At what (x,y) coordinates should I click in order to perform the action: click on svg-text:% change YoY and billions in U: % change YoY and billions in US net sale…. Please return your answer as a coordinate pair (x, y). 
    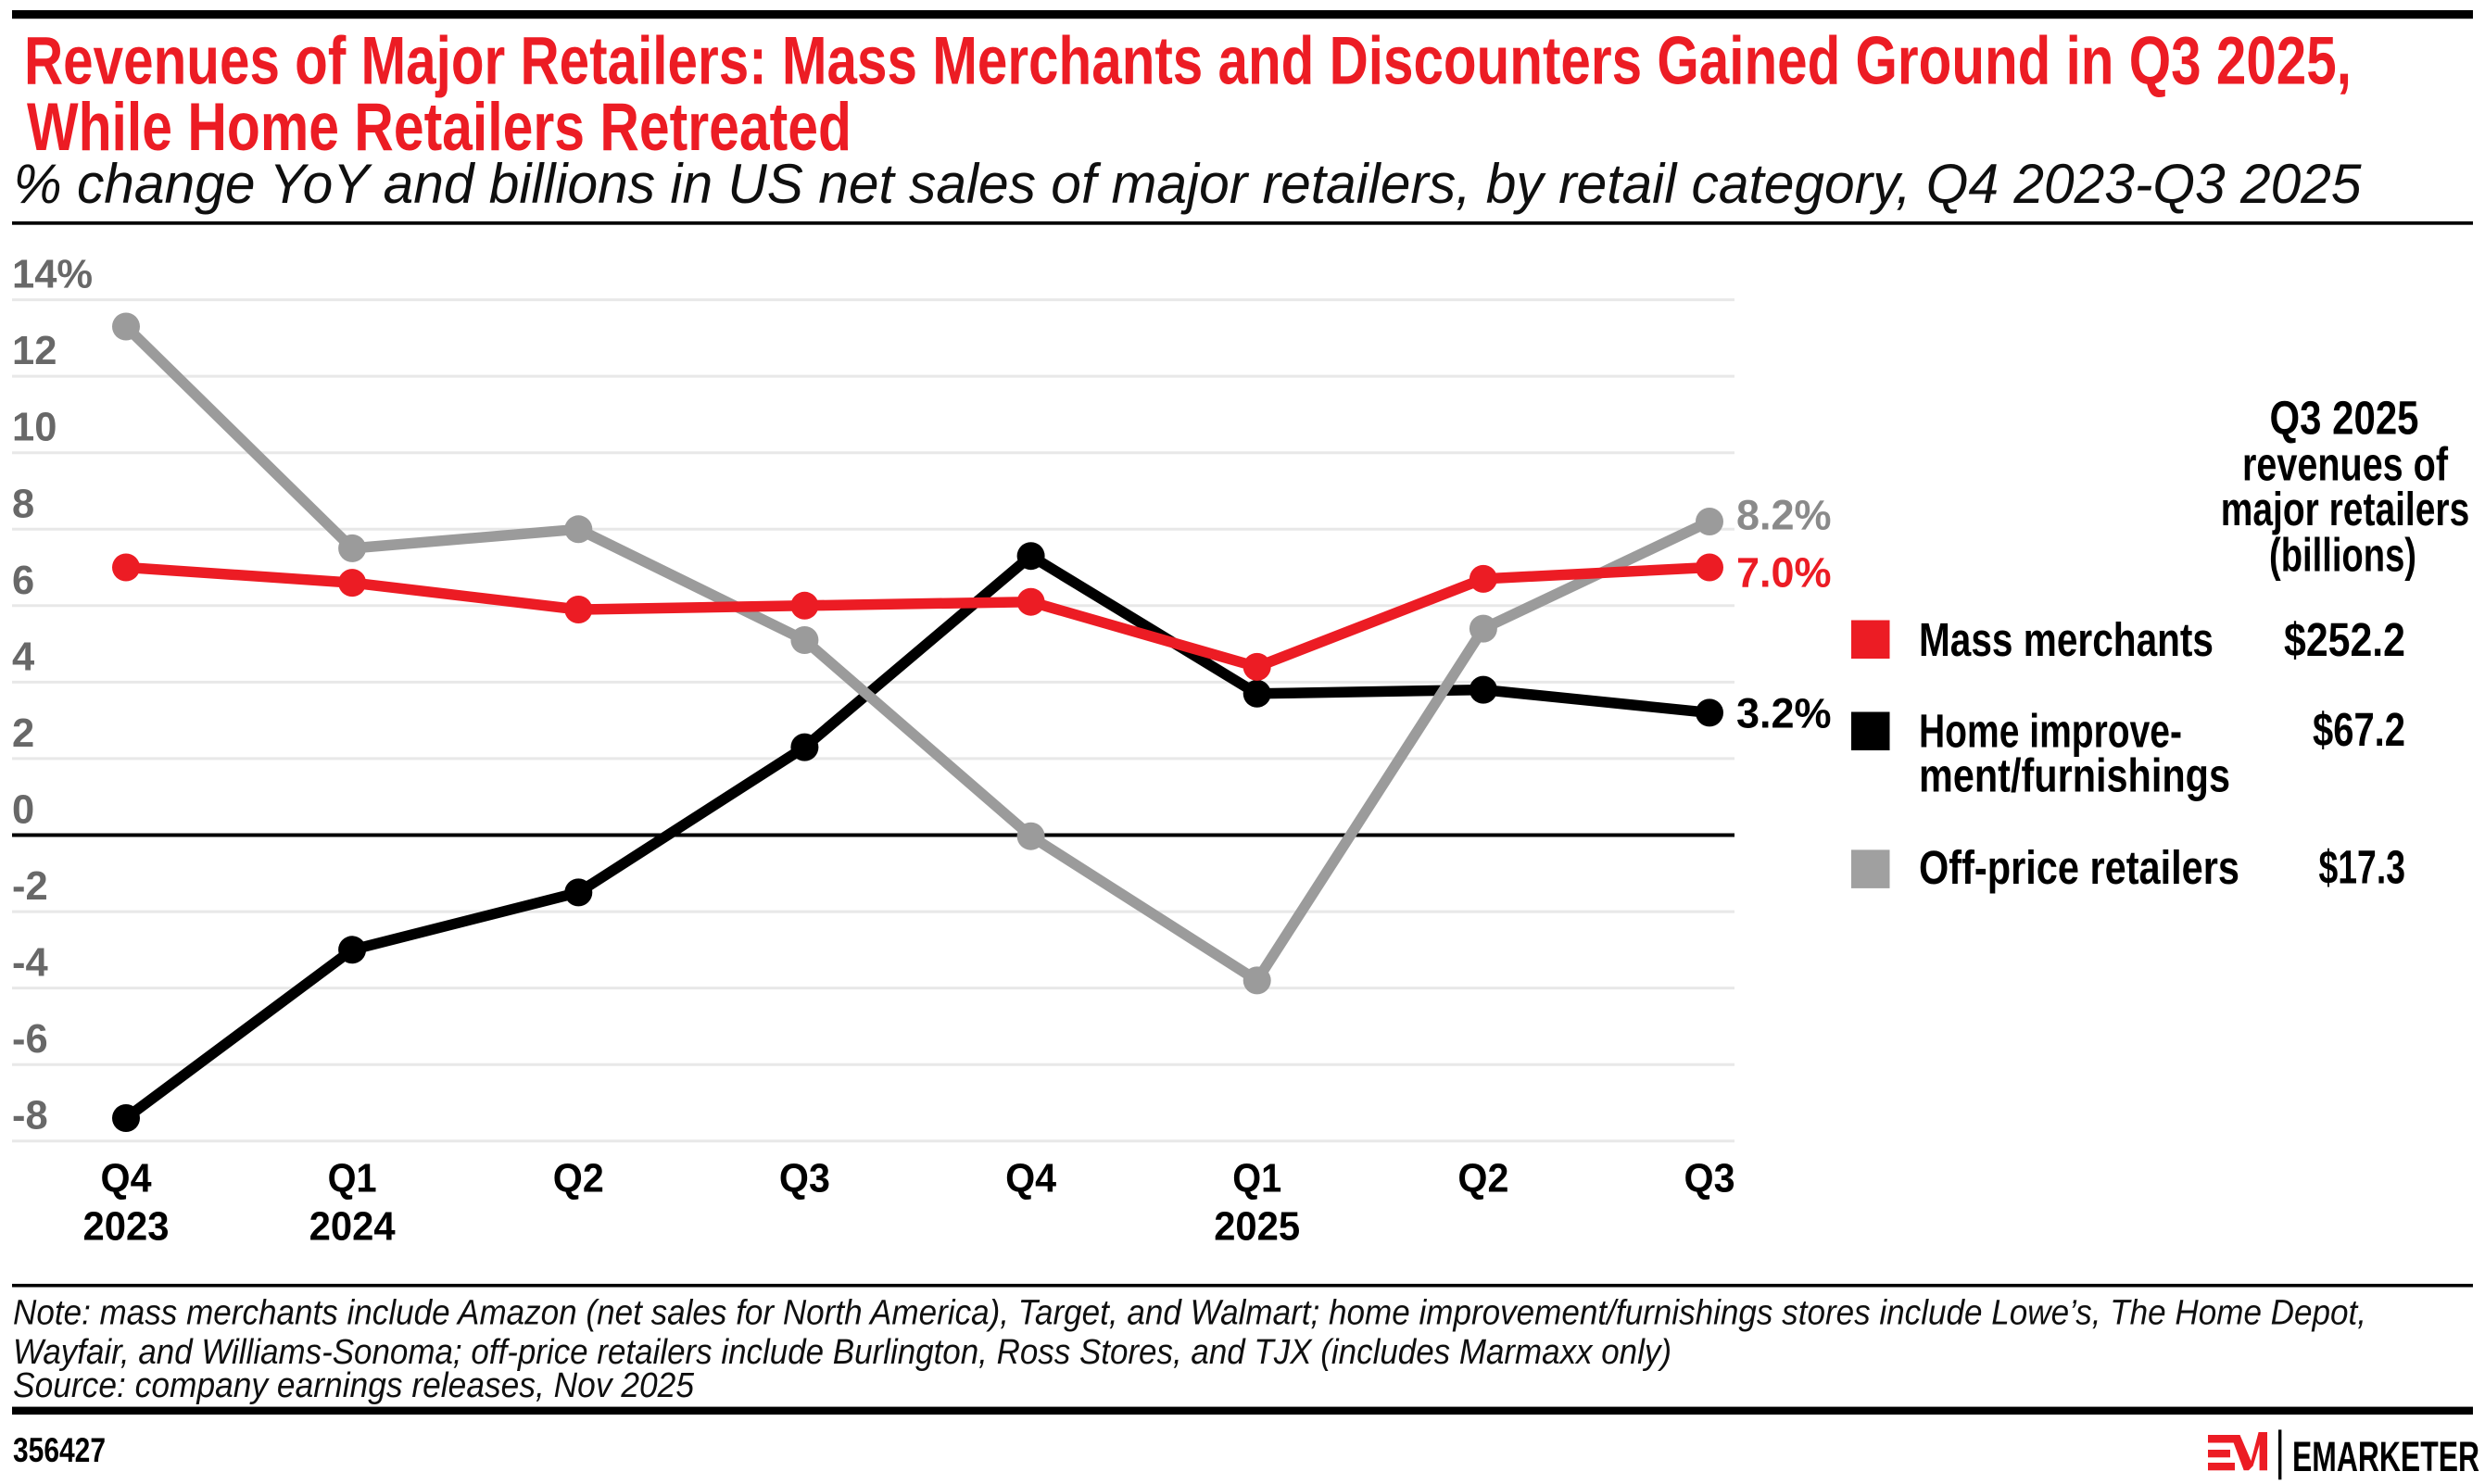
    Looking at the image, I should click on (1189, 184).